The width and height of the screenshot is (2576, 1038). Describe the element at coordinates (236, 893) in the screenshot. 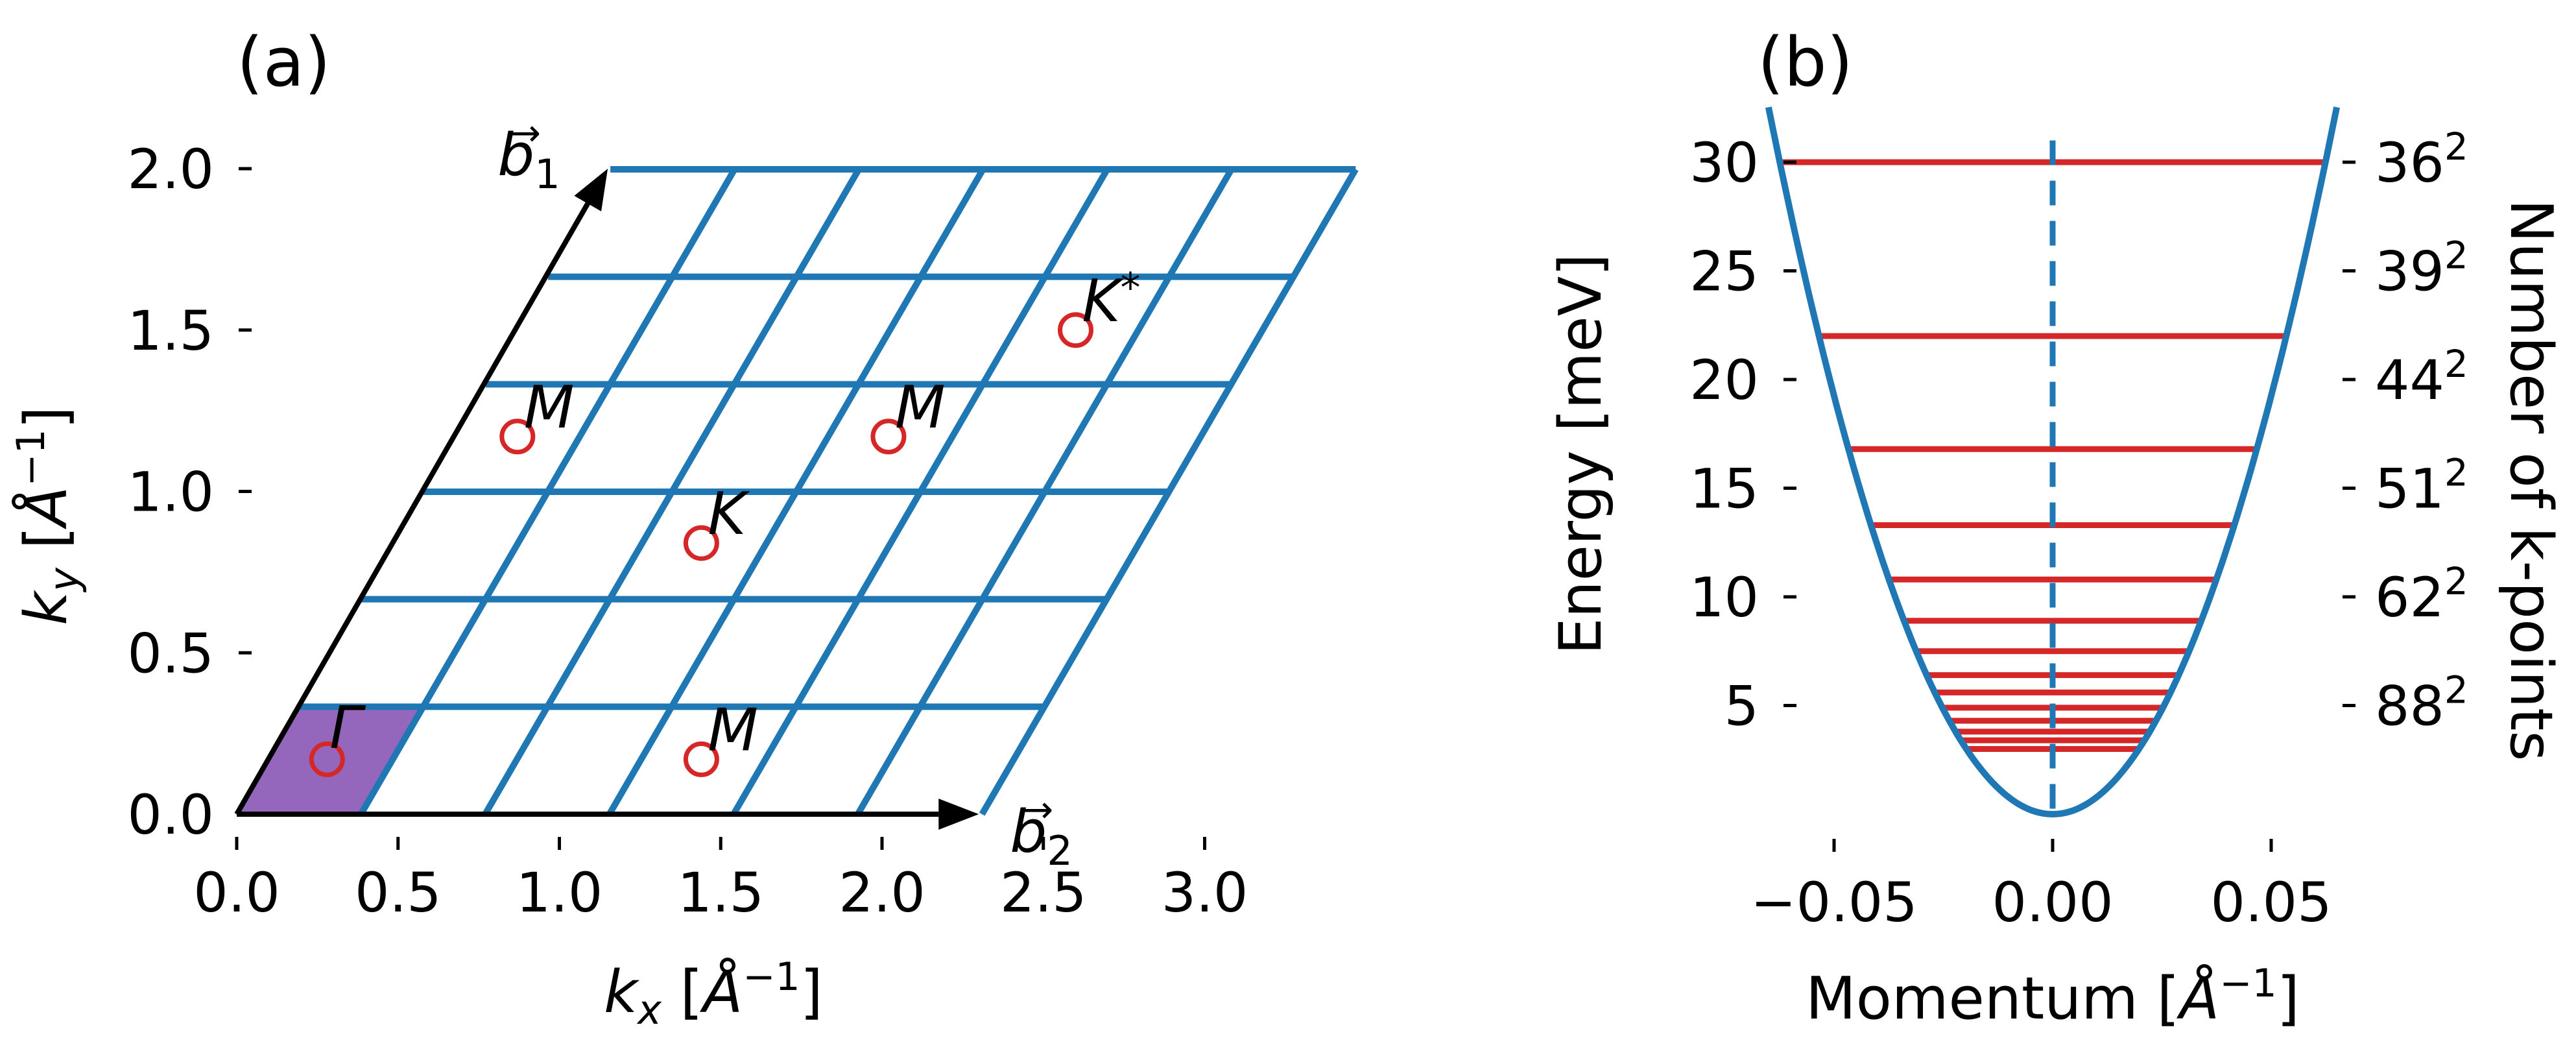

I see `x-tick-label: 0.0` at that location.